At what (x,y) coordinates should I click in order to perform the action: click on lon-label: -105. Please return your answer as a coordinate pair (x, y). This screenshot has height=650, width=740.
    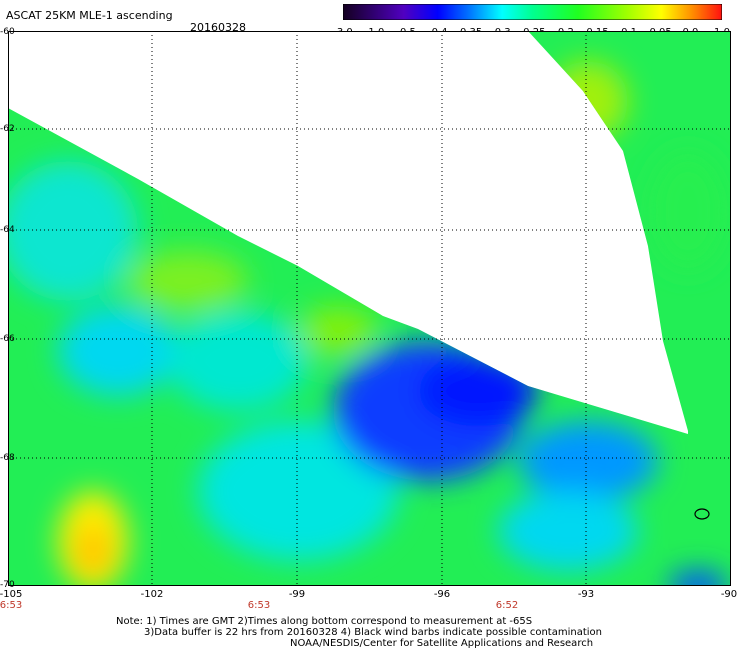
    Looking at the image, I should click on (11, 594).